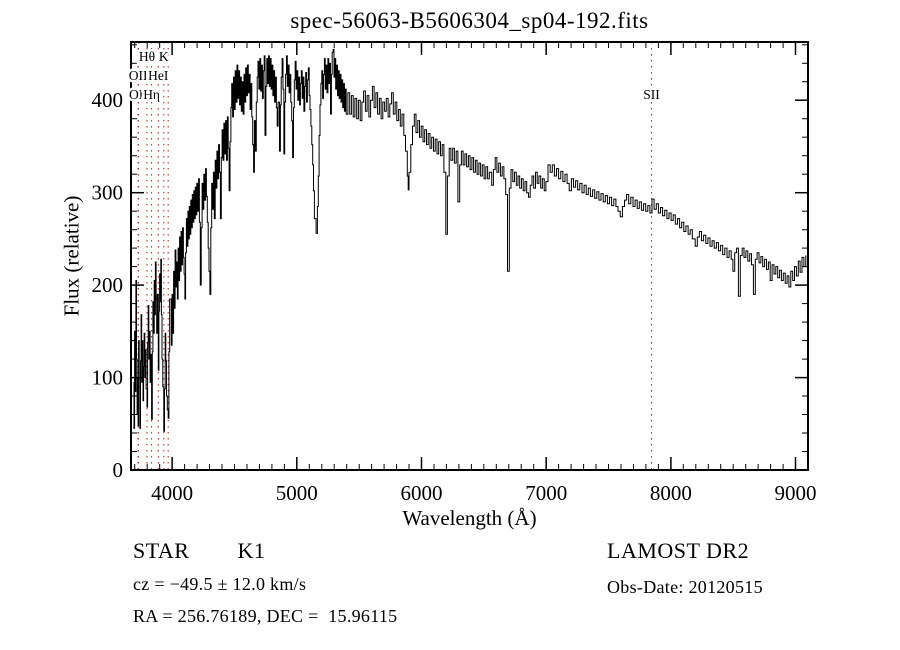 The height and width of the screenshot is (650, 900). Describe the element at coordinates (108, 100) in the screenshot. I see `y-tick-label: 400` at that location.